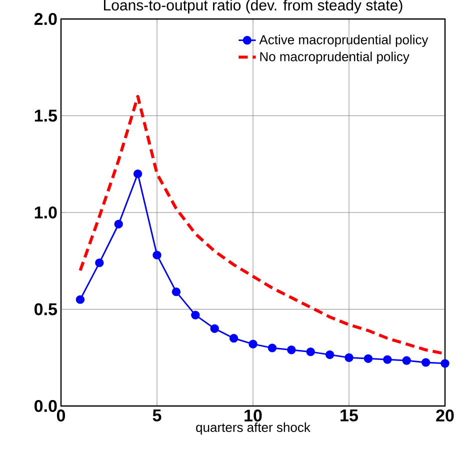  What do you see at coordinates (45, 406) in the screenshot?
I see `y-tick-label: 0.0` at bounding box center [45, 406].